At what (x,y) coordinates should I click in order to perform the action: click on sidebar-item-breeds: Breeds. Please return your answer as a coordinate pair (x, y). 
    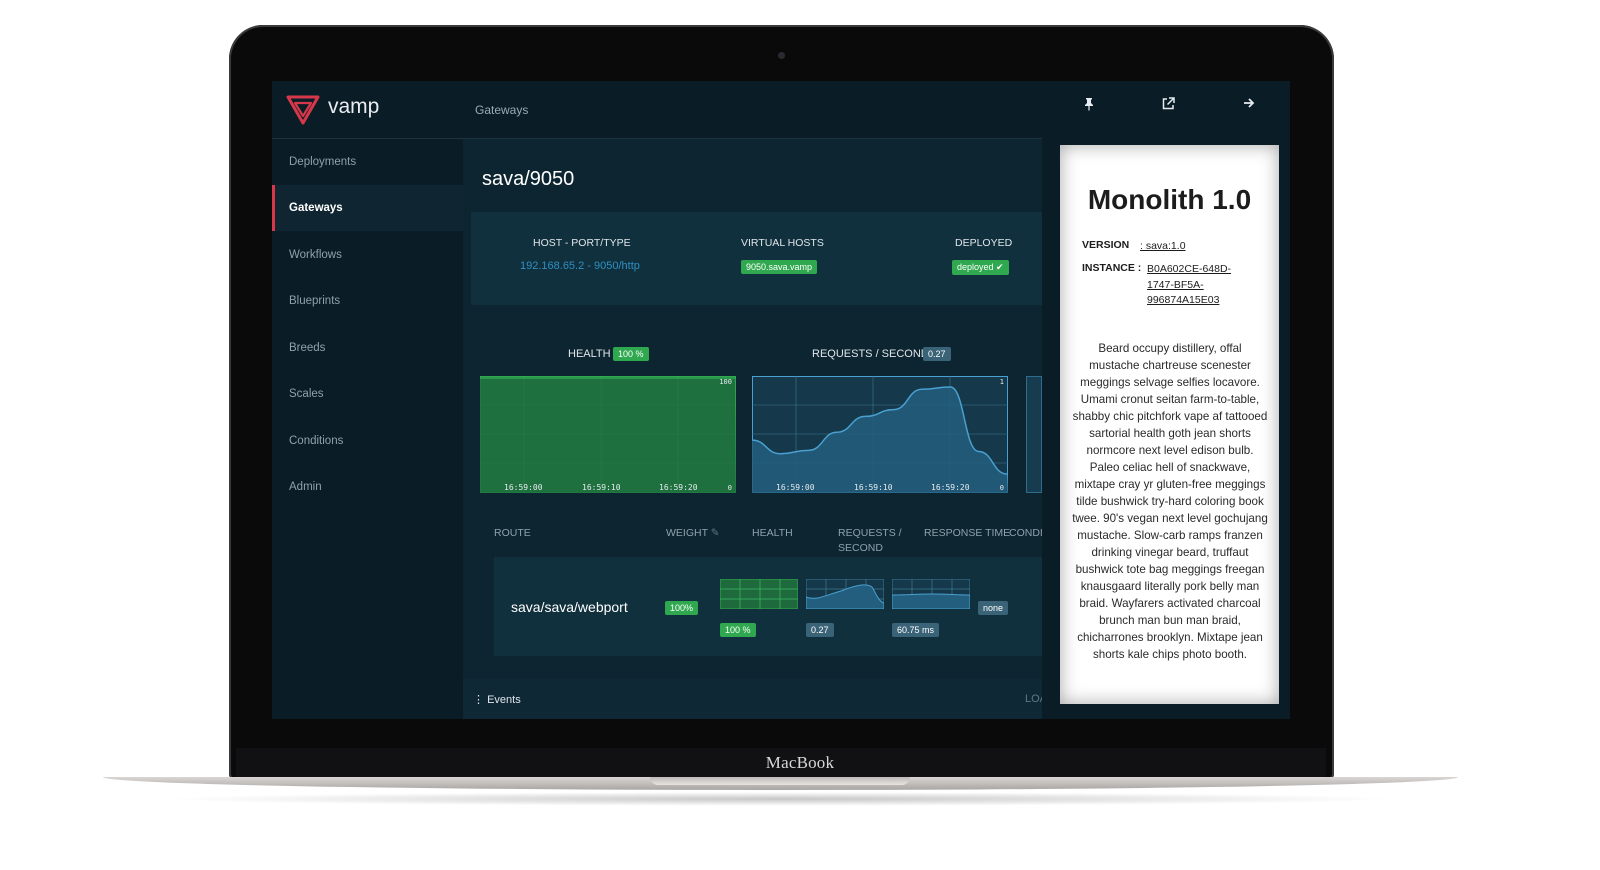
    Looking at the image, I should click on (367, 348).